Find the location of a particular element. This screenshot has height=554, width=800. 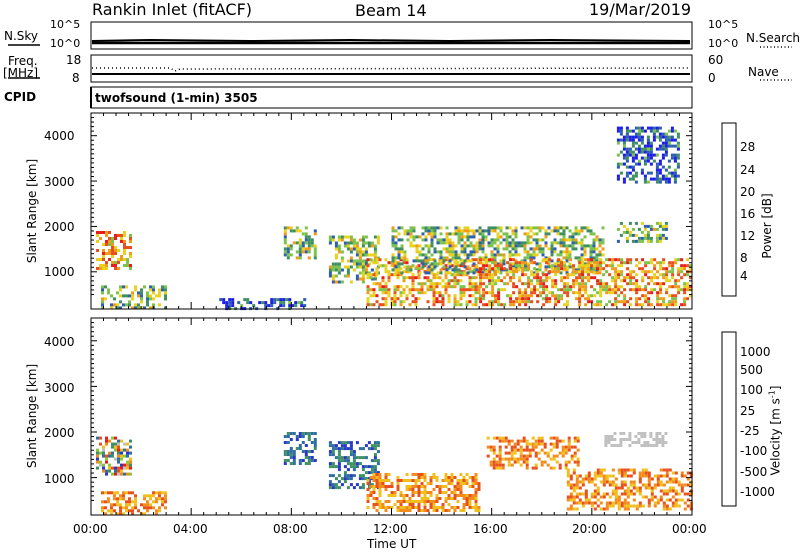

vel-cbar-label: Velocity [m s-1] is located at coordinates (775, 430).